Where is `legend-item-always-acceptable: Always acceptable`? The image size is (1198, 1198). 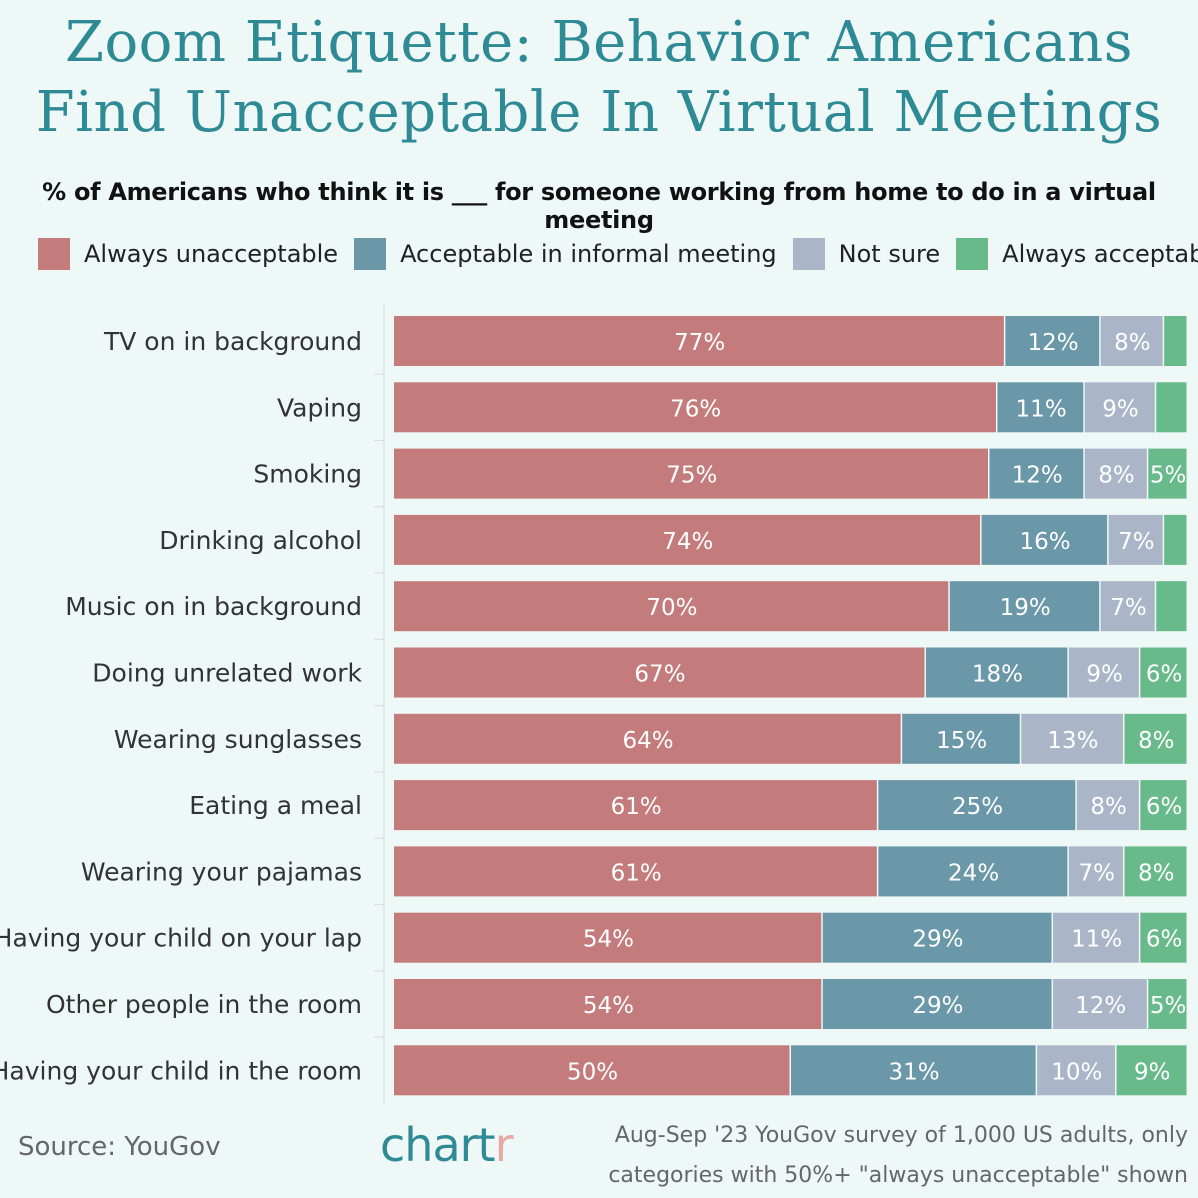
legend-item-always-acceptable: Always acceptable is located at coordinates (1077, 254).